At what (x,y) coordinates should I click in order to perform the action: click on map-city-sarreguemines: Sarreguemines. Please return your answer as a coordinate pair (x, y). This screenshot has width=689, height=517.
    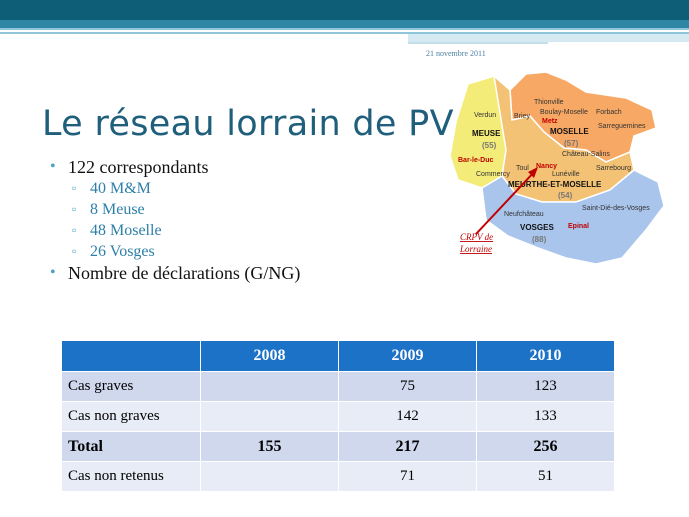
    Looking at the image, I should click on (622, 126).